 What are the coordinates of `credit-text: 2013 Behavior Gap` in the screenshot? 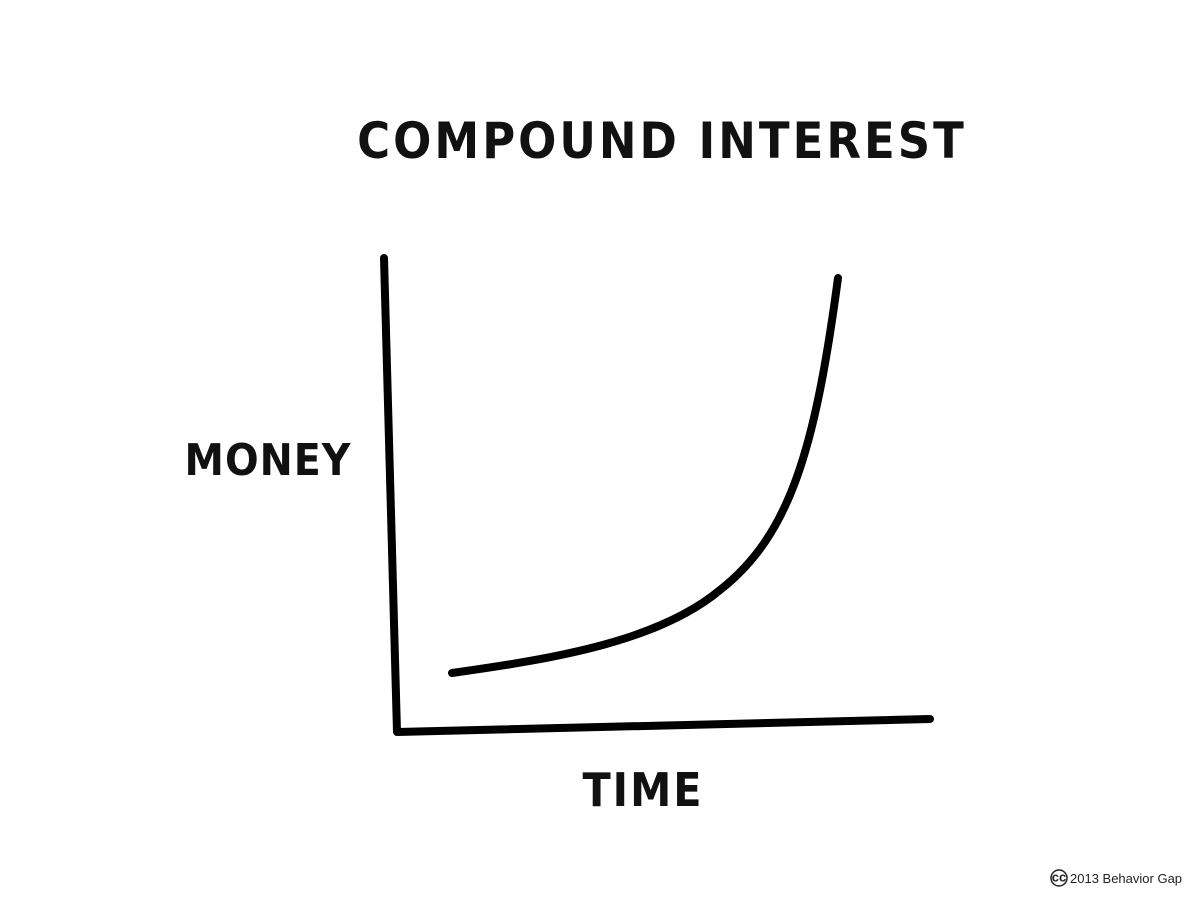 It's located at (1126, 878).